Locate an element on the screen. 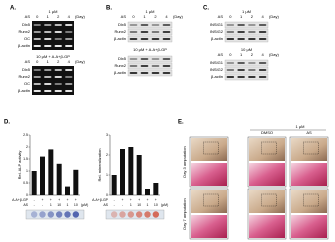 This screenshot has width=335, height=242. lane-label: 1 is located at coordinates (48, 61).